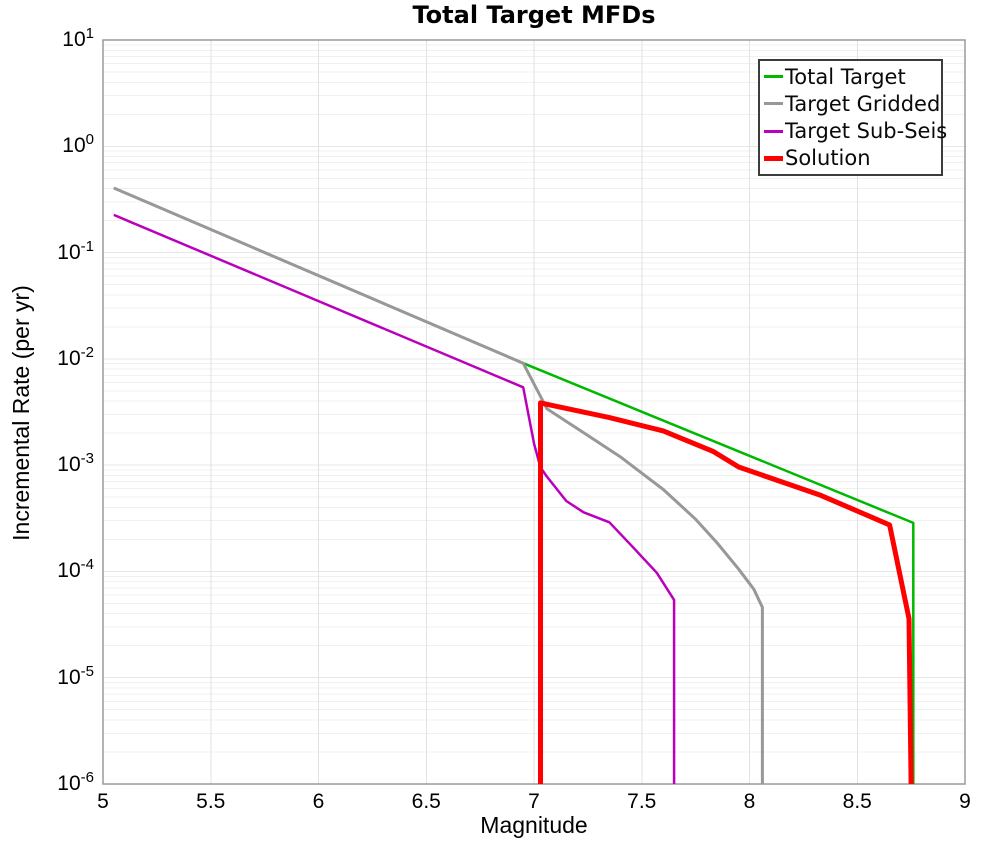 The image size is (1000, 850). What do you see at coordinates (87, 565) in the screenshot?
I see `y-tick-exponent: -4` at bounding box center [87, 565].